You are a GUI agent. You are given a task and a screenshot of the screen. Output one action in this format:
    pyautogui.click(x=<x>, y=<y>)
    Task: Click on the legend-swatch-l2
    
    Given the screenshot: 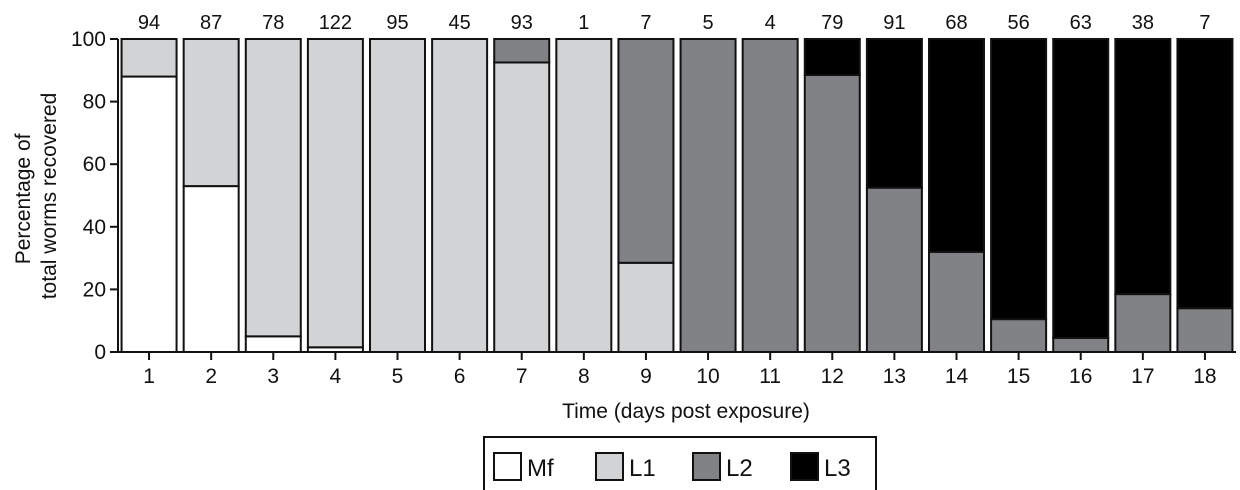 What is the action you would take?
    pyautogui.click(x=706, y=466)
    